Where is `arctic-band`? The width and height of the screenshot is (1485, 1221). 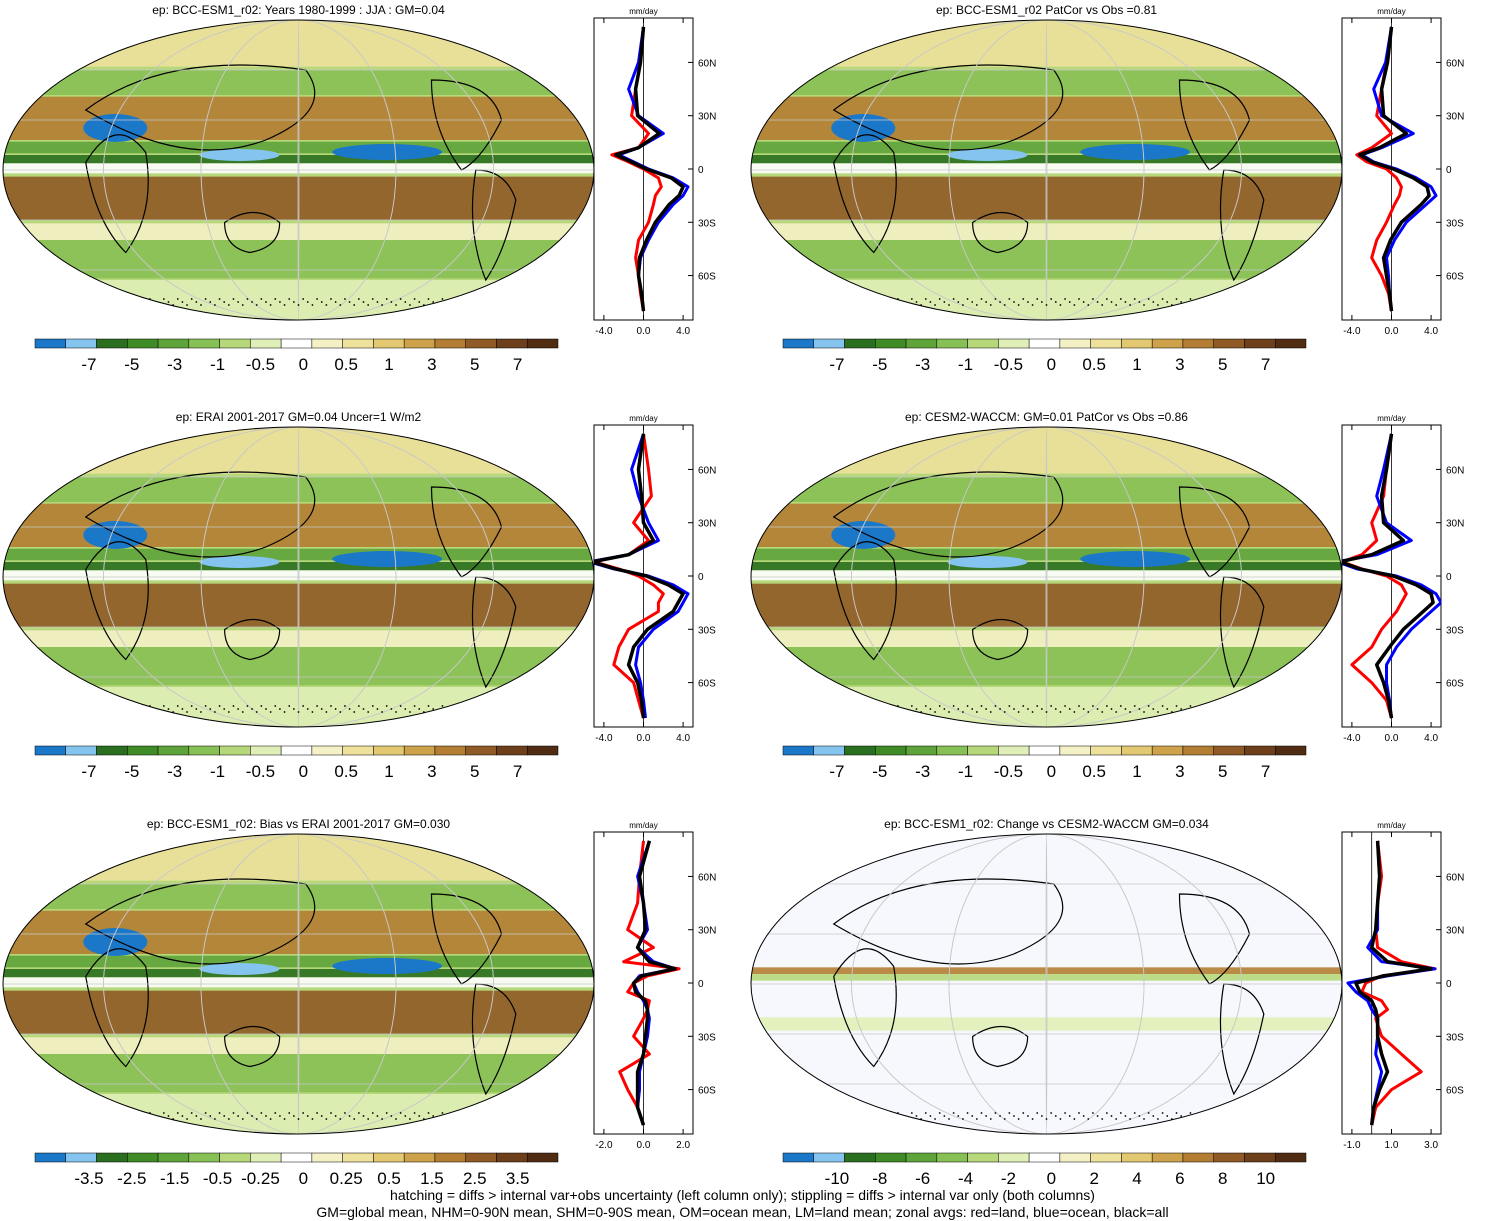
arctic-band is located at coordinates (298, 857).